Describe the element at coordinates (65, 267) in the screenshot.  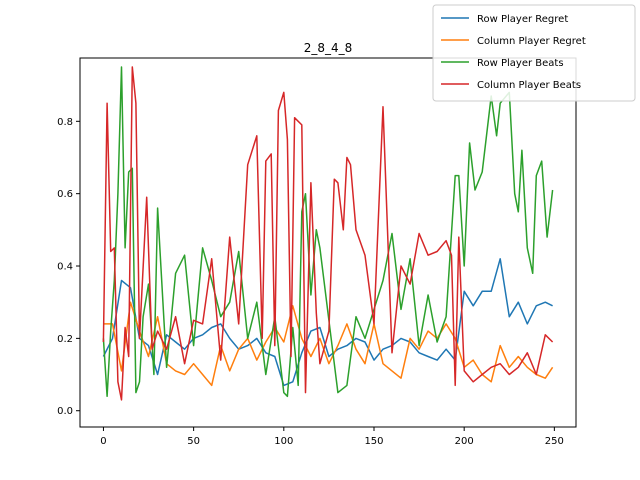
I see `y-tick-label: 0.4` at that location.